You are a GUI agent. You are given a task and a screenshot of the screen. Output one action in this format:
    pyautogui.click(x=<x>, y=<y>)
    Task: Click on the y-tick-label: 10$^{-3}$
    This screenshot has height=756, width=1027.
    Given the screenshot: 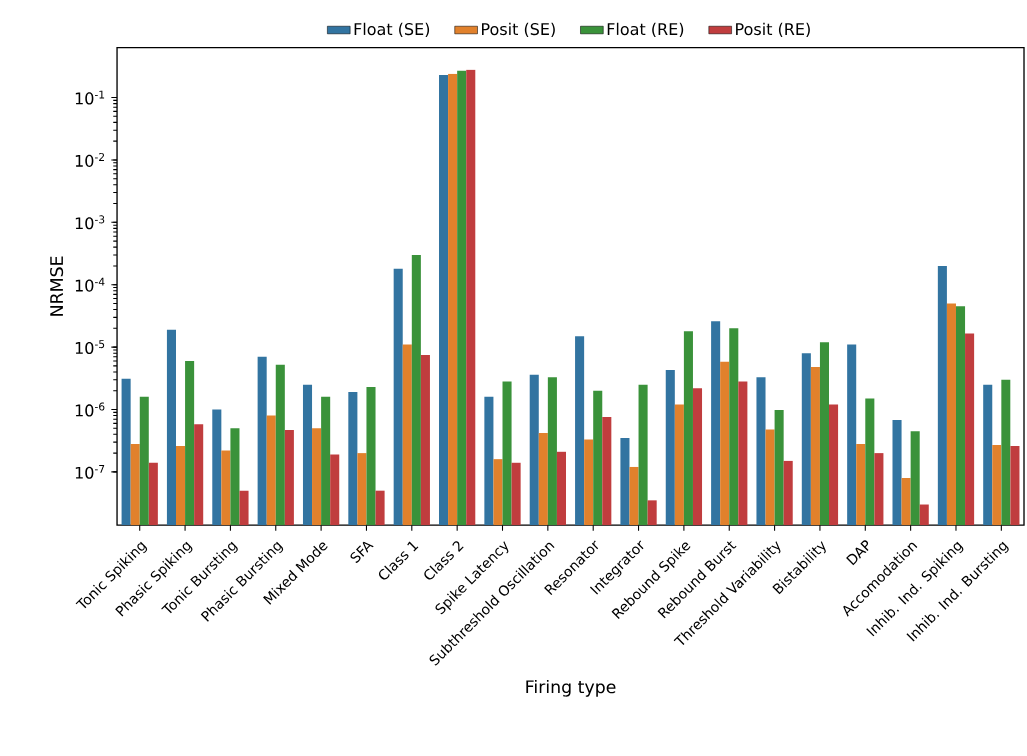 What is the action you would take?
    pyautogui.click(x=90, y=222)
    